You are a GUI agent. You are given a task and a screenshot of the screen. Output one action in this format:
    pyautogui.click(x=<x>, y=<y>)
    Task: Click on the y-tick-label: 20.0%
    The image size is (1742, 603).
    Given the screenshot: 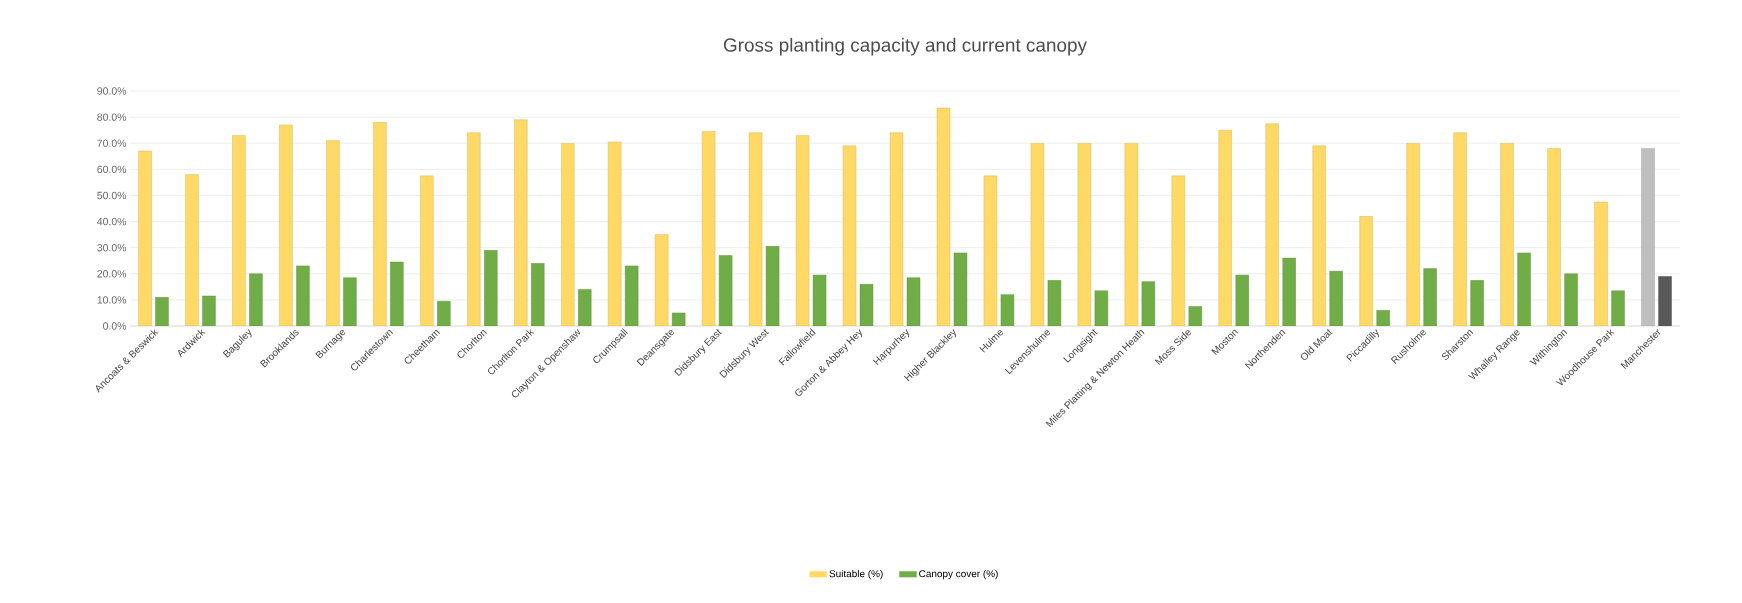 What is the action you would take?
    pyautogui.click(x=112, y=274)
    